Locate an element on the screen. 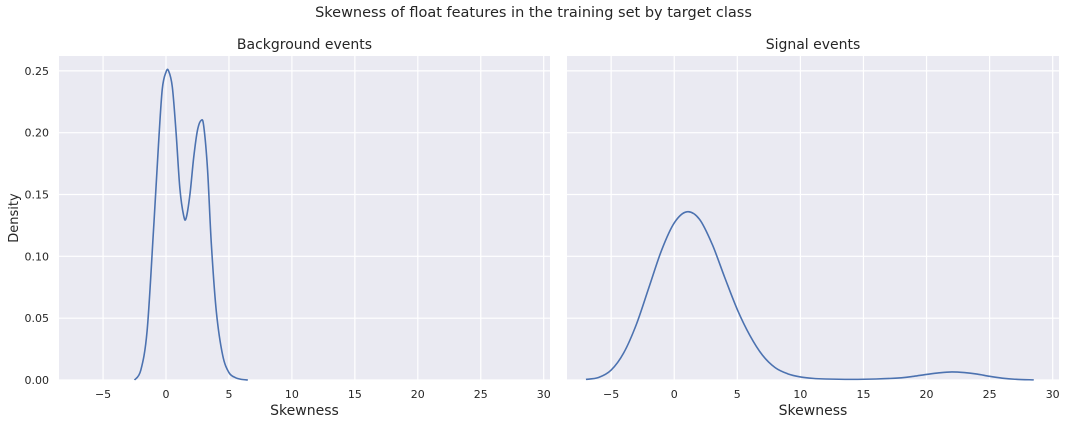  panel-title: Background events is located at coordinates (304, 45).